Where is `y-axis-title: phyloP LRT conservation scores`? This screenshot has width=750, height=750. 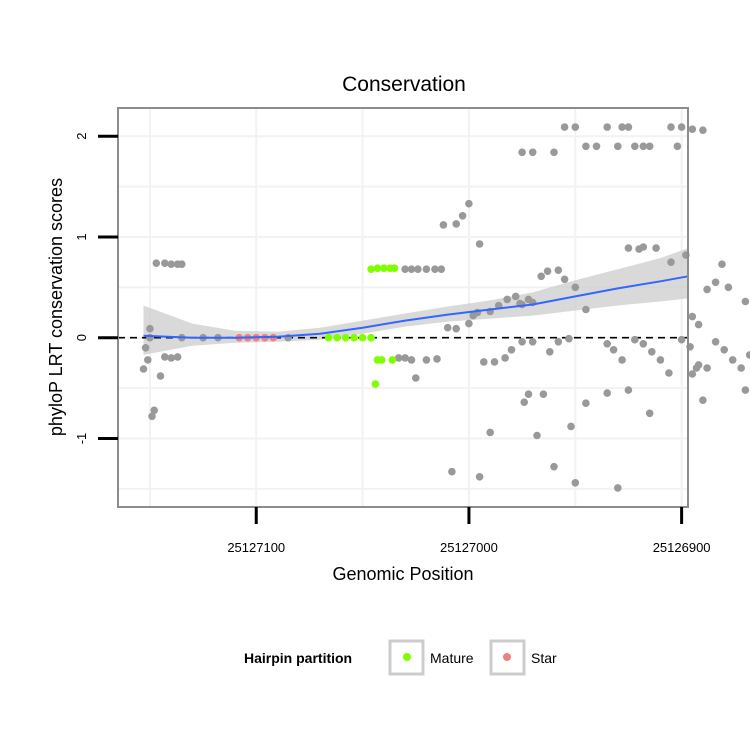
y-axis-title: phyloP LRT conservation scores is located at coordinates (56, 307).